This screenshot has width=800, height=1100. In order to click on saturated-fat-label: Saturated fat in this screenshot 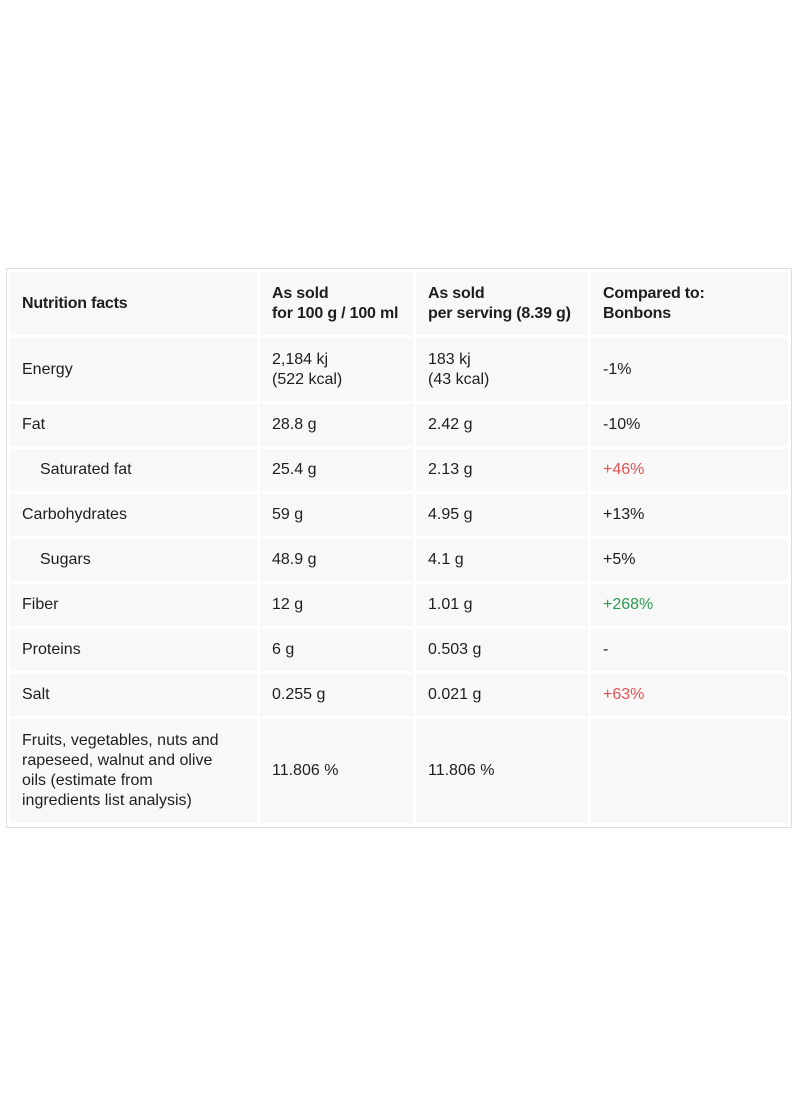, I will do `click(133, 470)`.